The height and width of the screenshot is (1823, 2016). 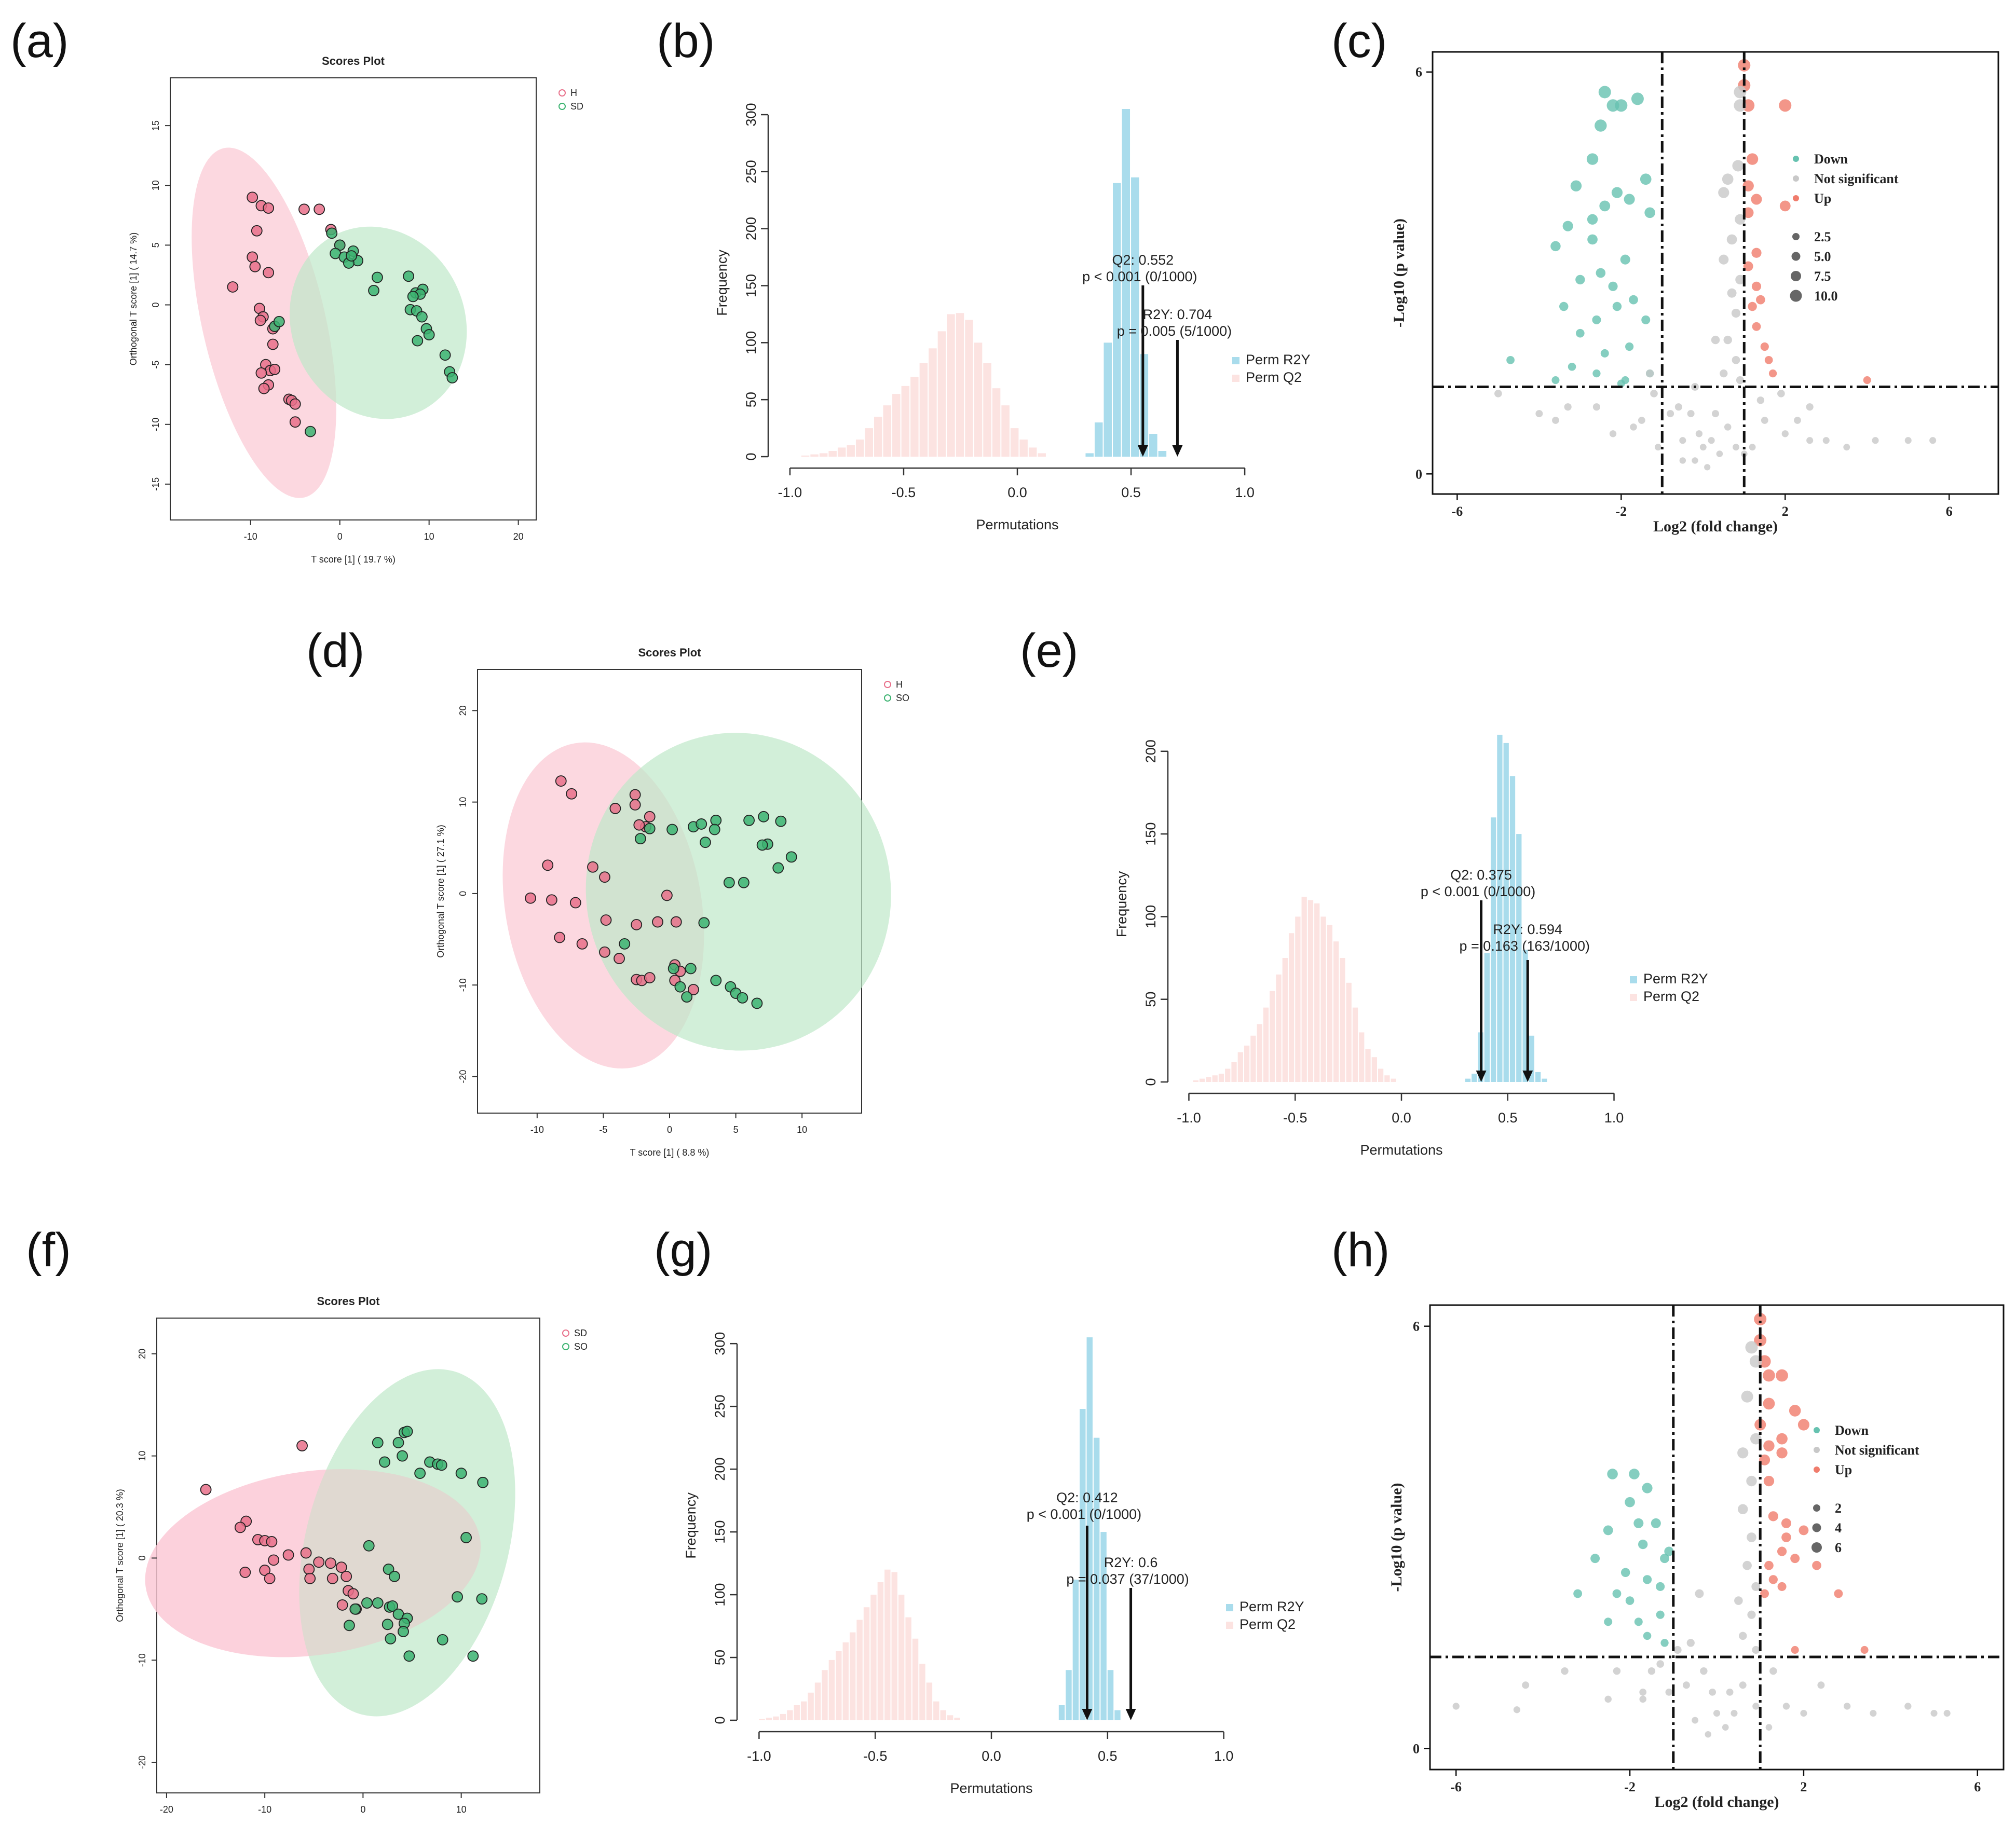 I want to click on confidence-ellipse, so click(x=378, y=322).